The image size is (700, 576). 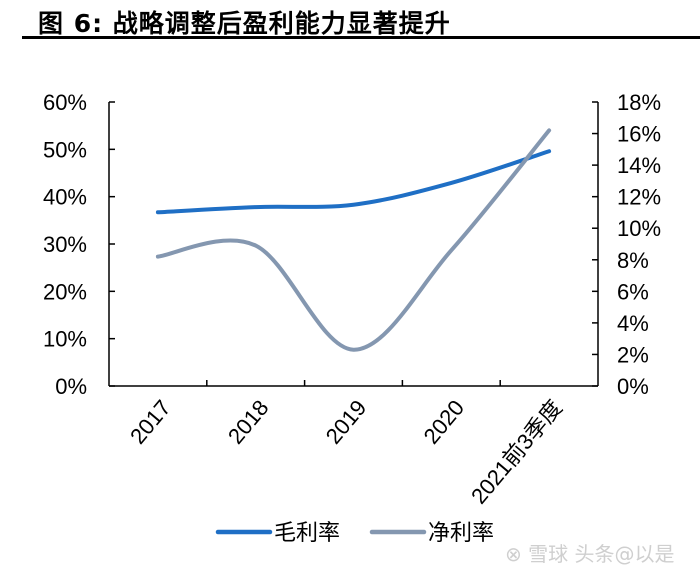 What do you see at coordinates (633, 260) in the screenshot?
I see `right-tick-label: 8%` at bounding box center [633, 260].